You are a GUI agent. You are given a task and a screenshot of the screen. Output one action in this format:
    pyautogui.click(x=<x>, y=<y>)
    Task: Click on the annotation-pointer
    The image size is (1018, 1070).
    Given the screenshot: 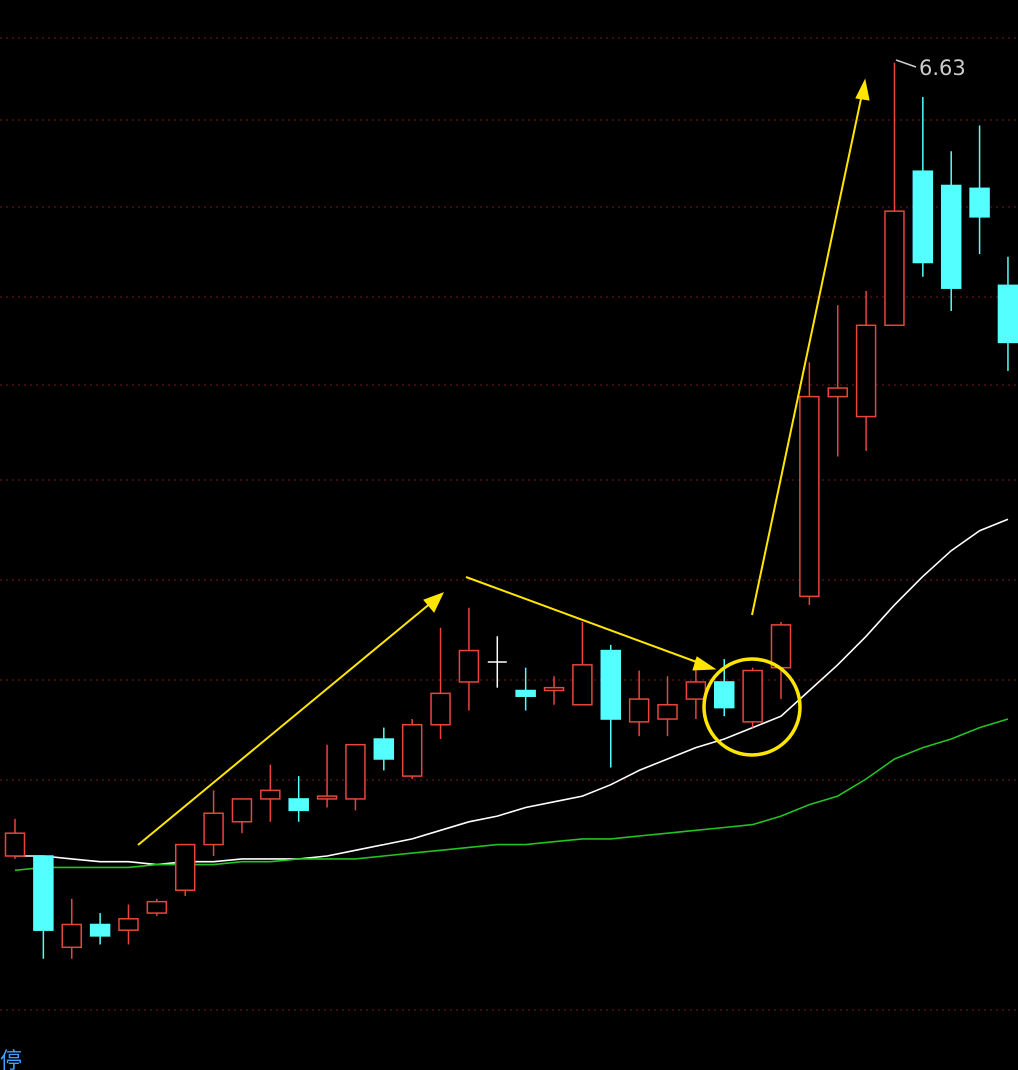 What is the action you would take?
    pyautogui.click(x=906, y=63)
    